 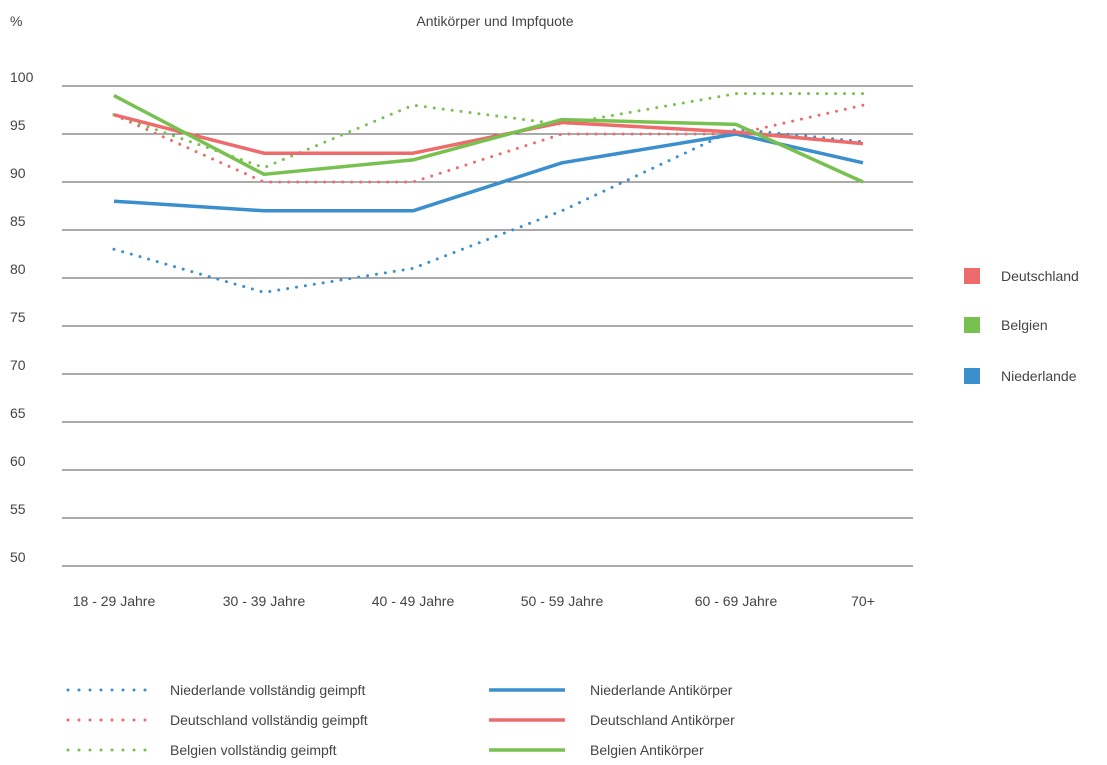 What do you see at coordinates (18, 413) in the screenshot?
I see `y-tick-label: 65` at bounding box center [18, 413].